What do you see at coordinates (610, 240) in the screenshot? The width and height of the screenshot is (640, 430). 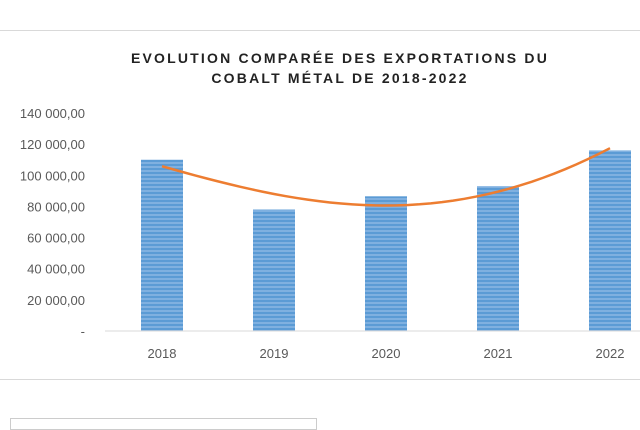 I see `bar-2022` at bounding box center [610, 240].